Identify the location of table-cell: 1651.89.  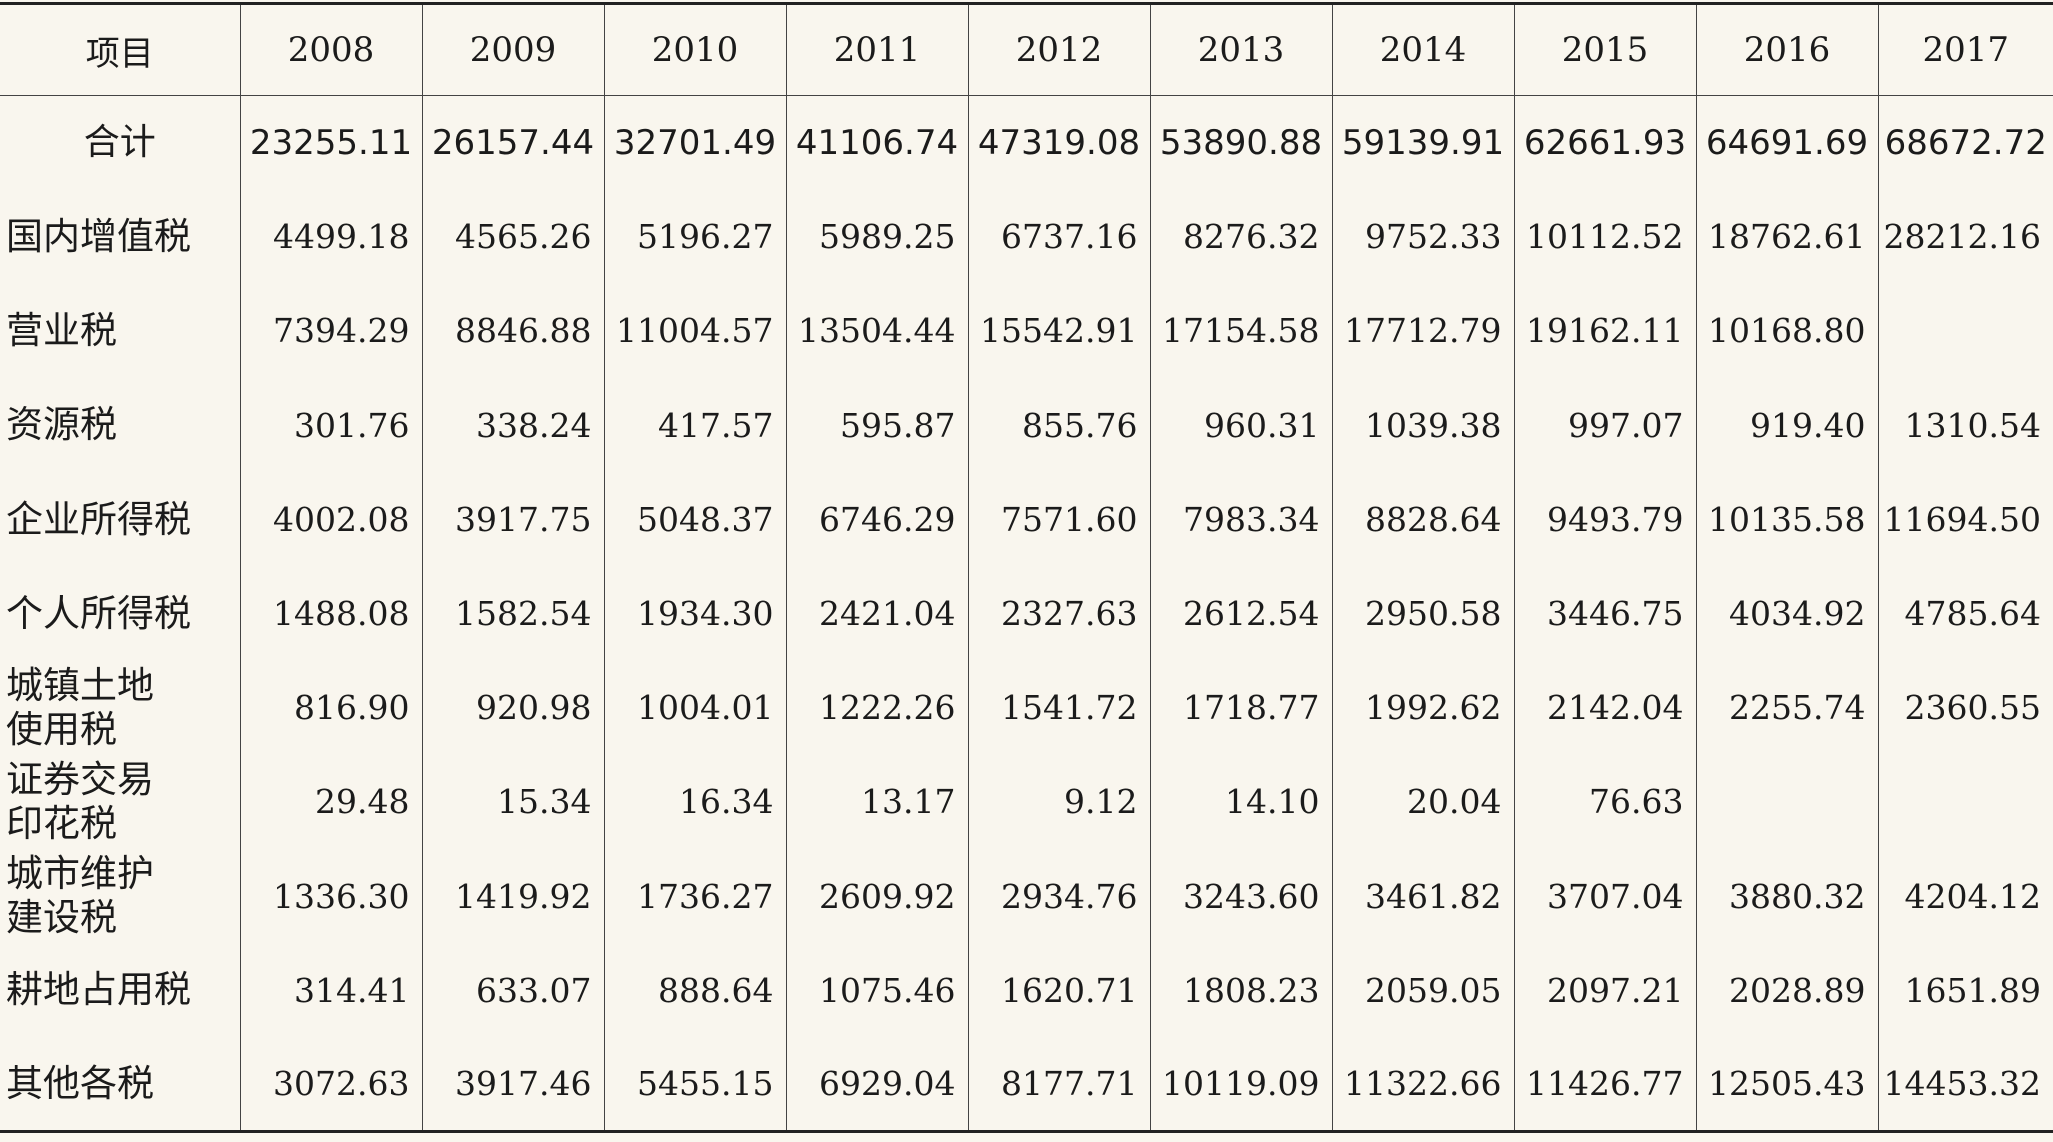
(1965, 990).